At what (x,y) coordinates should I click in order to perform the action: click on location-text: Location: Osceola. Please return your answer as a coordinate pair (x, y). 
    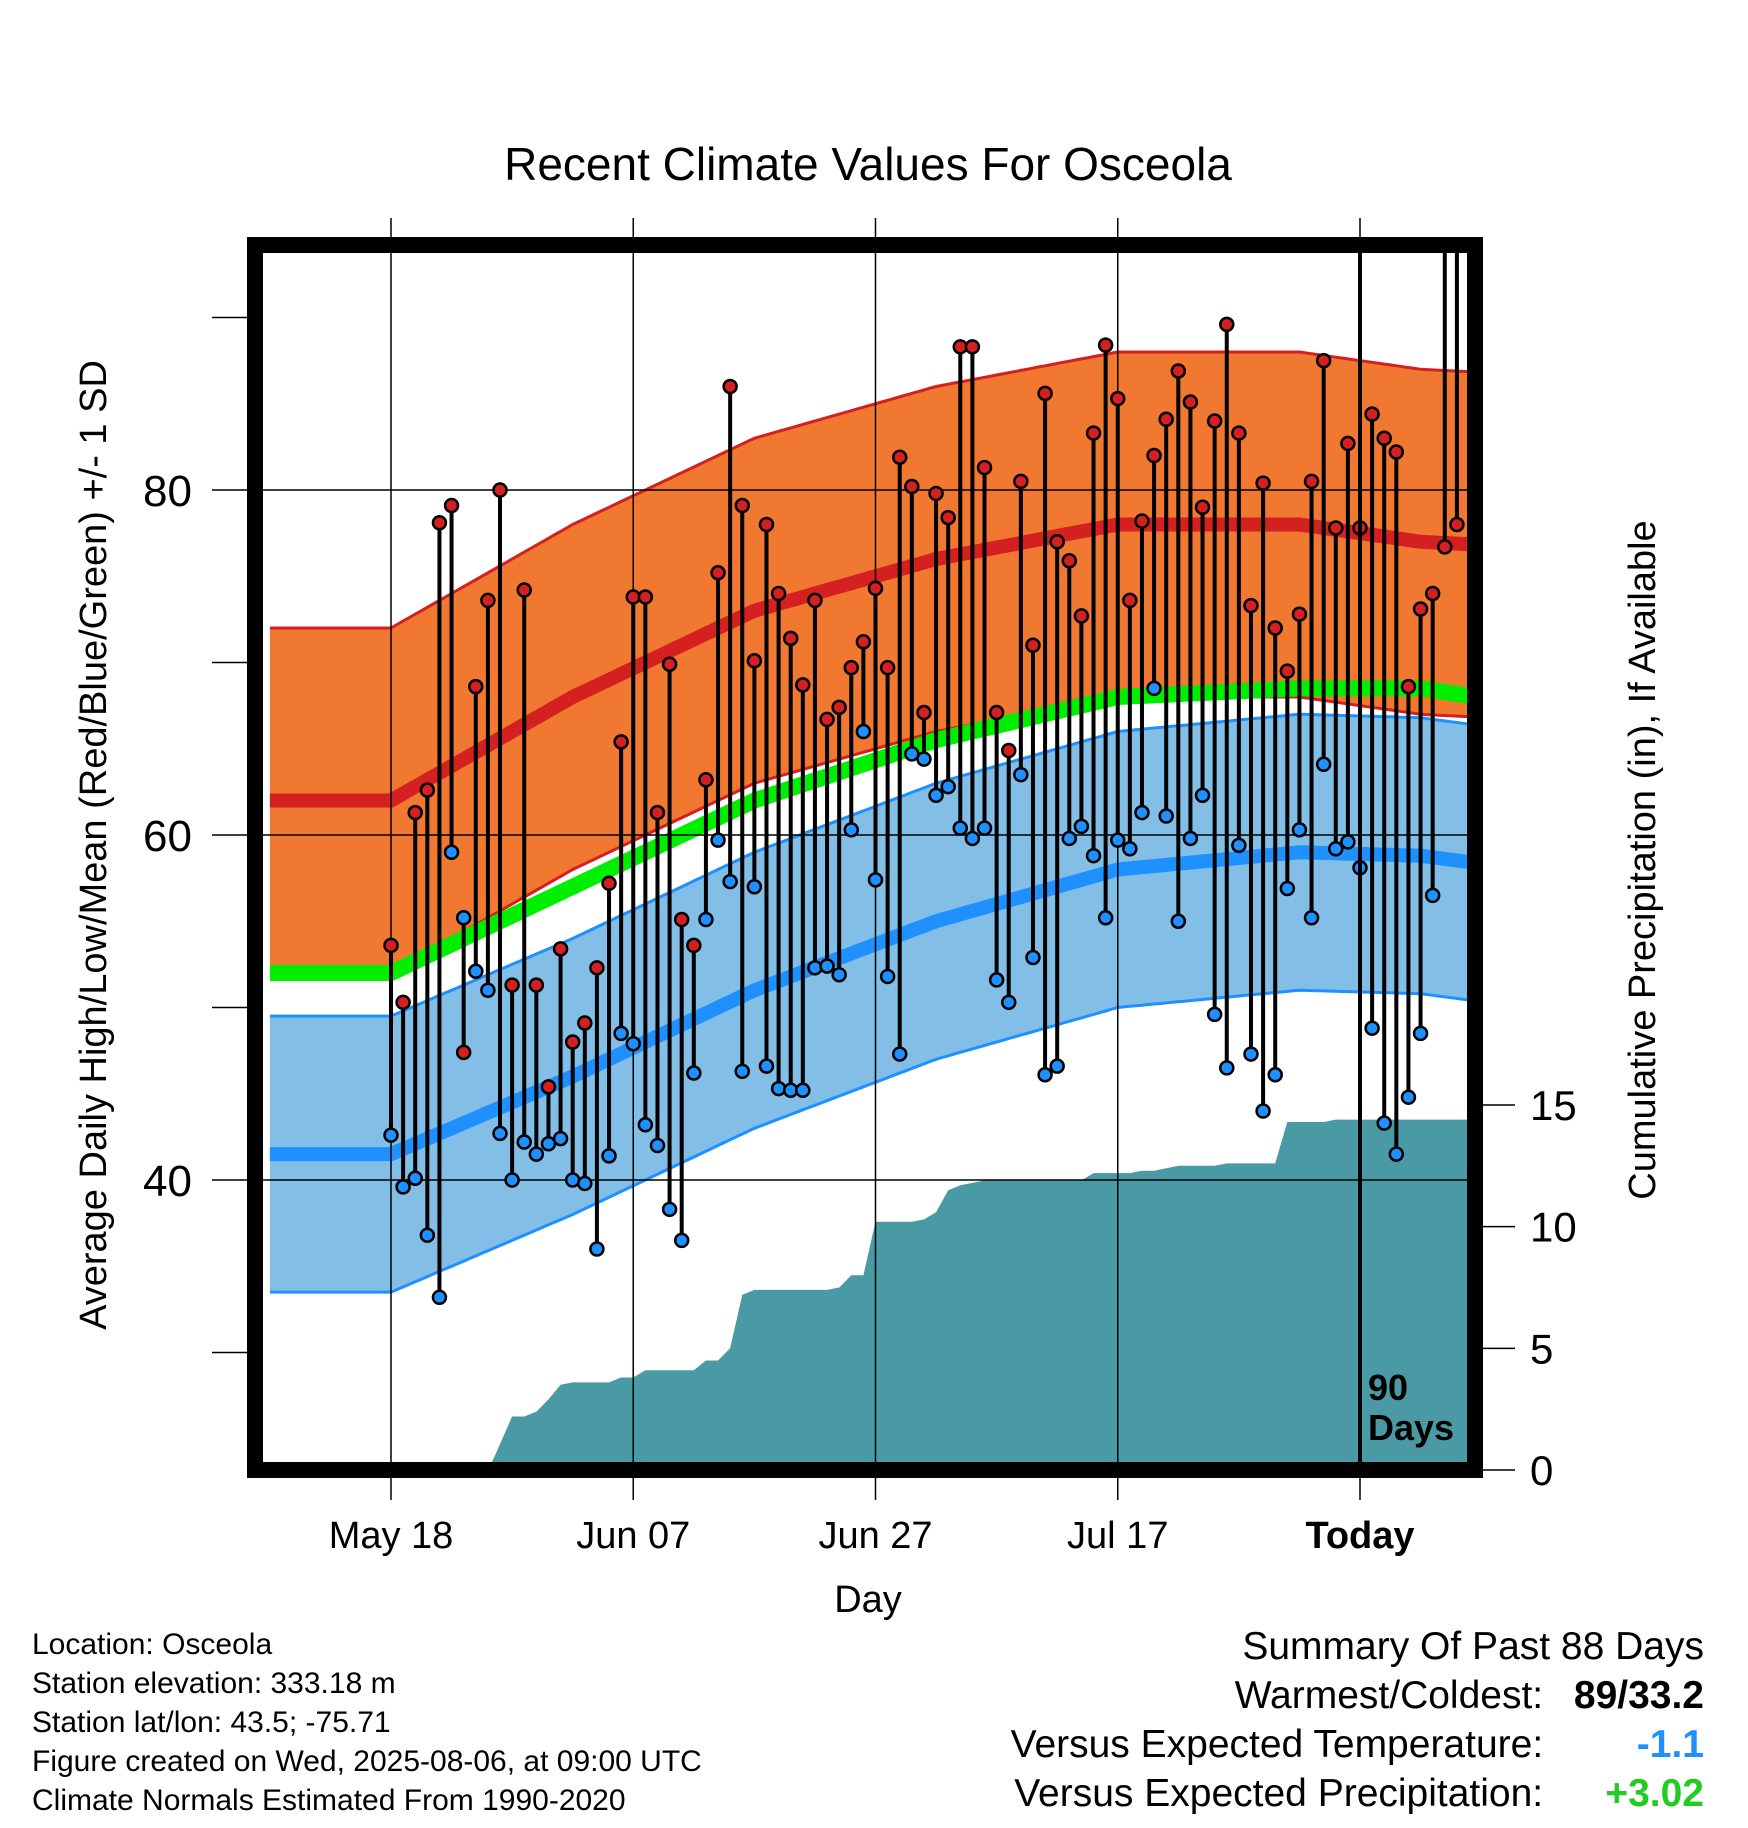
    Looking at the image, I should click on (152, 1644).